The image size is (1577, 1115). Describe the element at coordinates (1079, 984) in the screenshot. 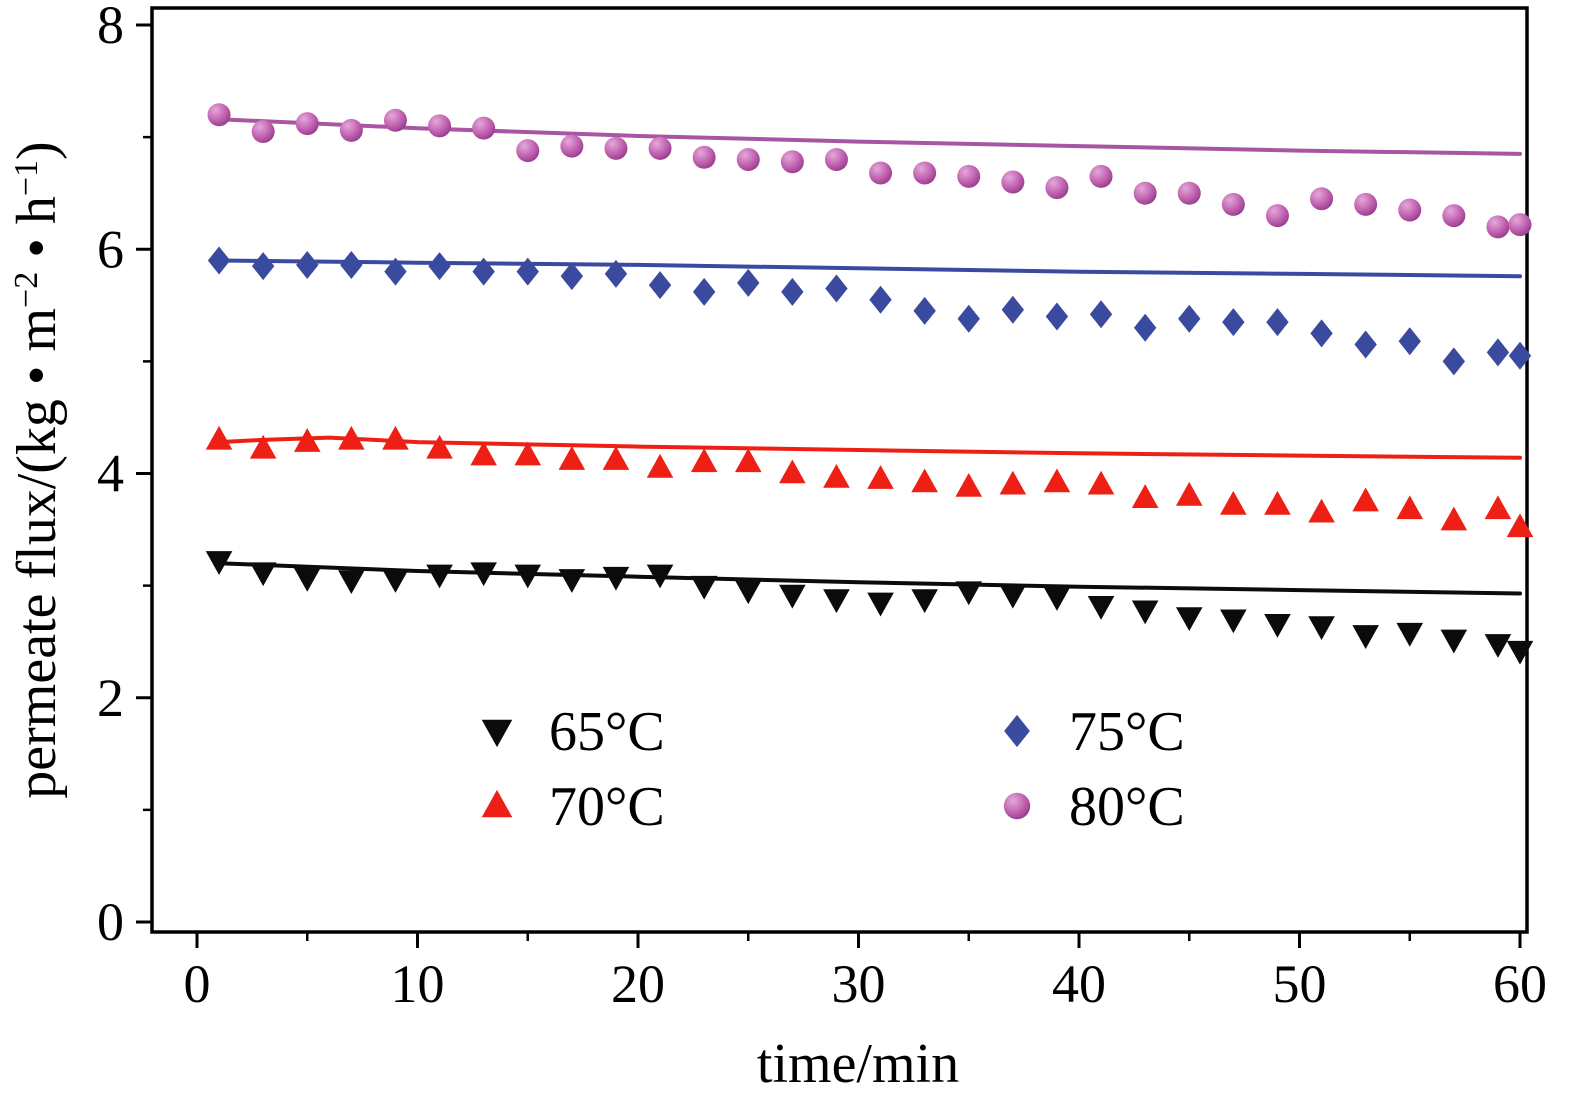

I see `x-tick-label: 40` at that location.